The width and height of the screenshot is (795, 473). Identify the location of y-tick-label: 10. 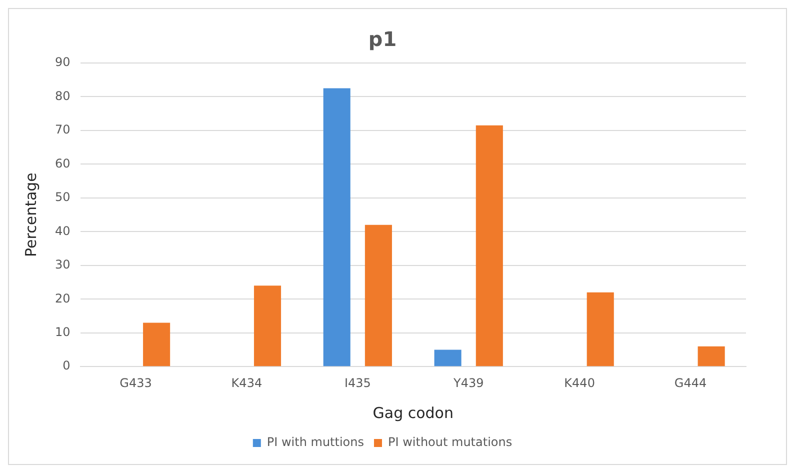
(62, 331).